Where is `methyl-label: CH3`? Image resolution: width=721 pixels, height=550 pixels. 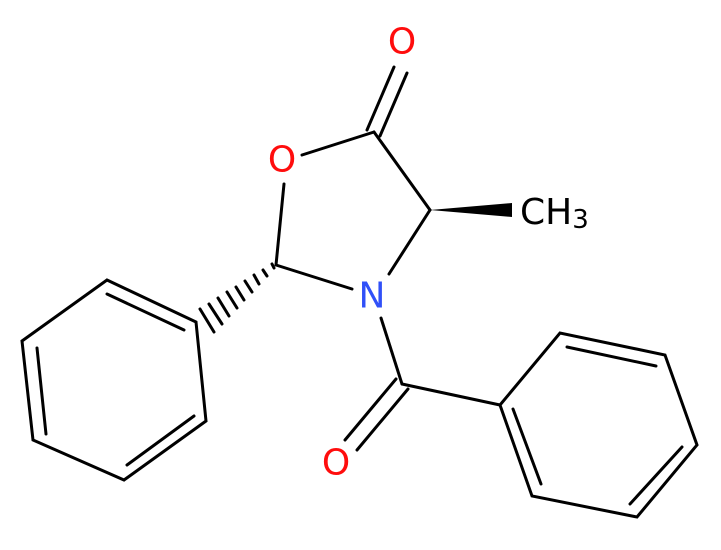 methyl-label: CH3 is located at coordinates (554, 214).